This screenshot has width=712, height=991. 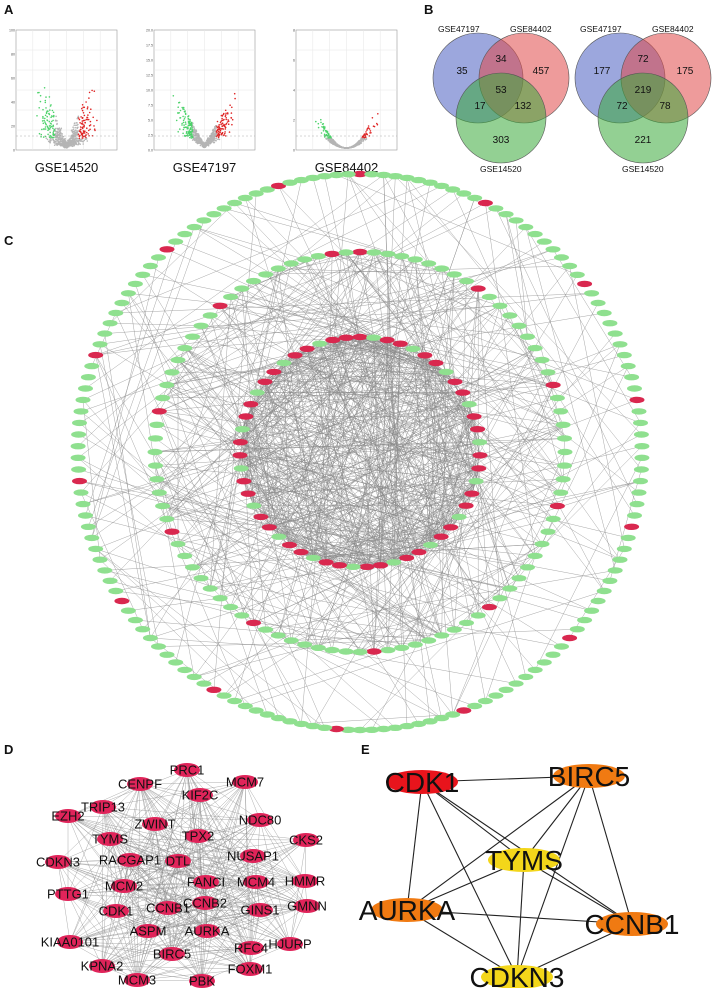 What do you see at coordinates (345, 91) in the screenshot?
I see `volcano-plot-gse84402: 8 6 4 2 0` at bounding box center [345, 91].